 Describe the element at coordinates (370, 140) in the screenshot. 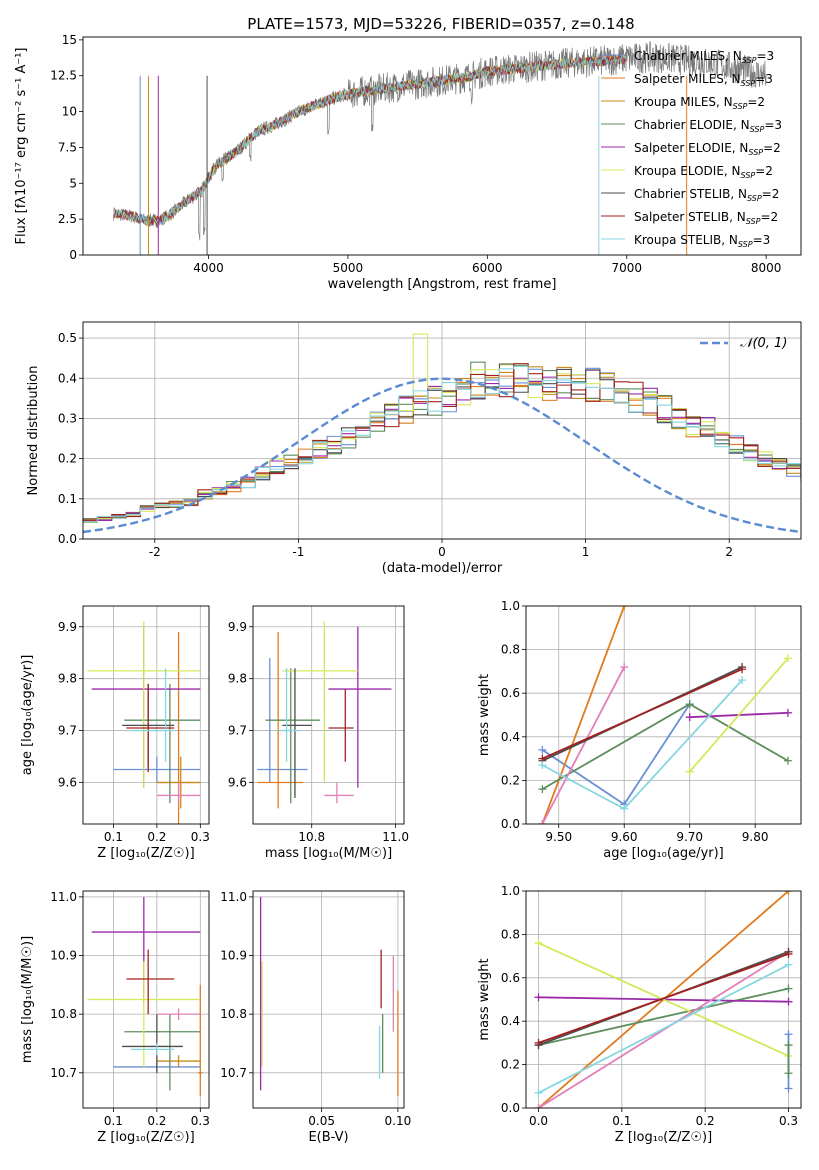

I see `model-spectrum` at that location.